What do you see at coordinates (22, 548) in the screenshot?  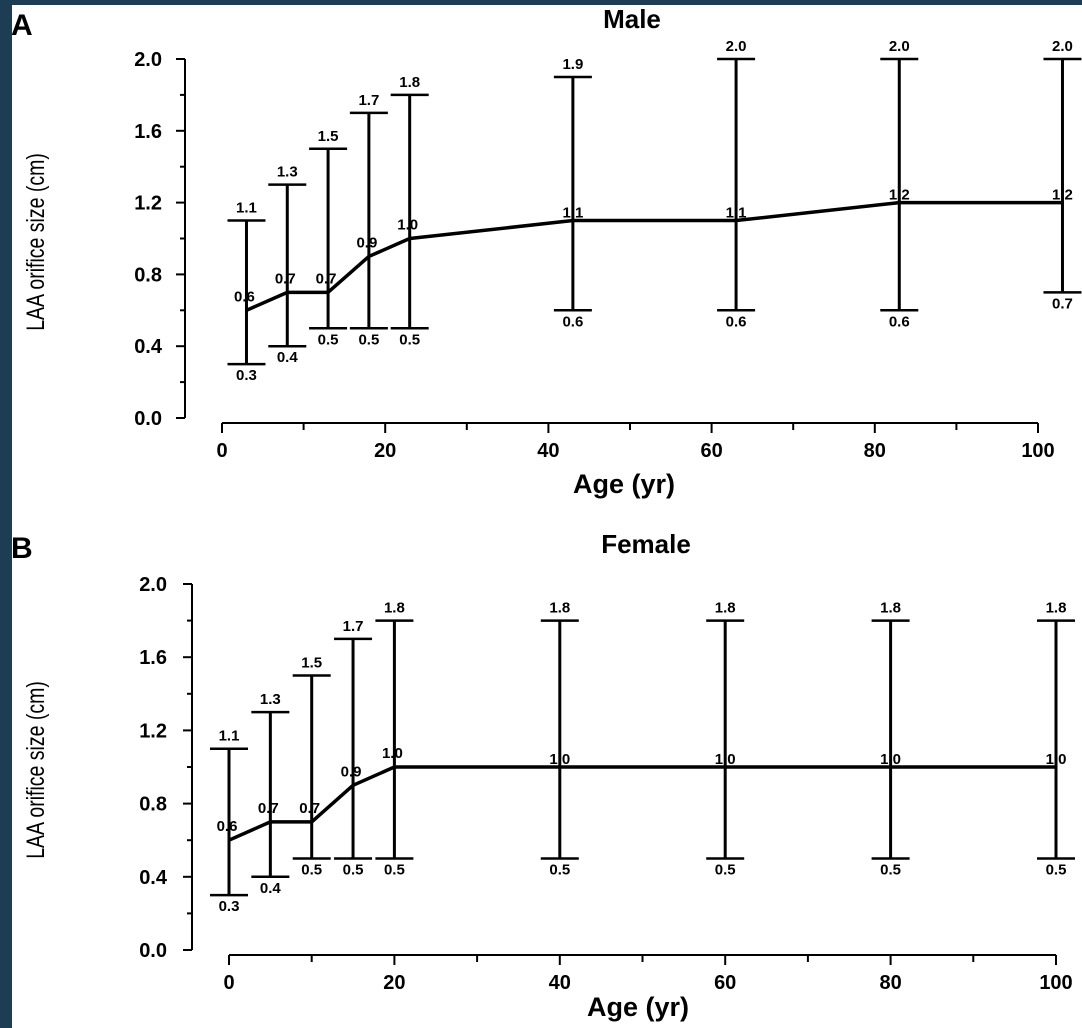 I see `panel-letter: B` at bounding box center [22, 548].